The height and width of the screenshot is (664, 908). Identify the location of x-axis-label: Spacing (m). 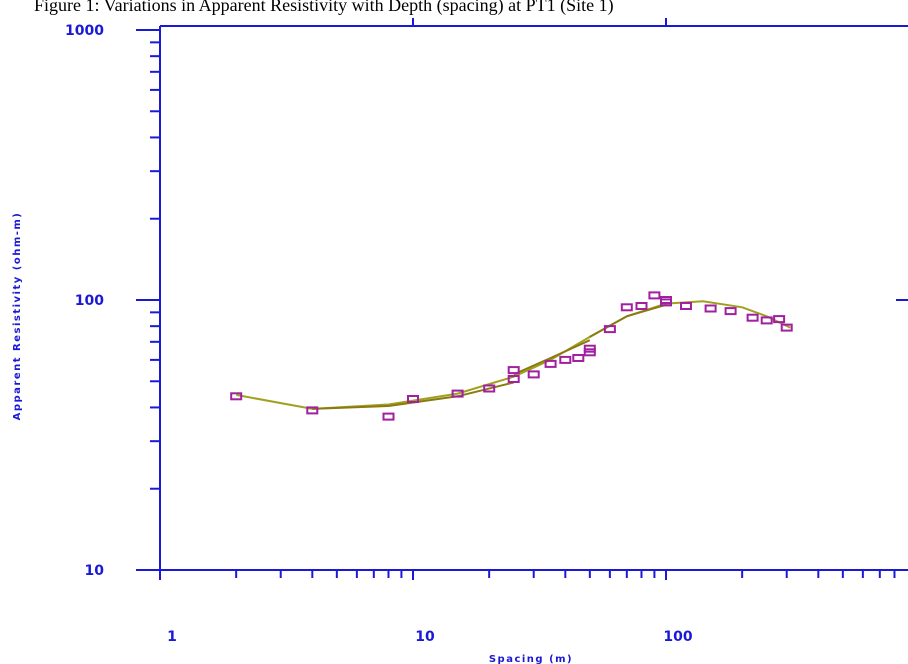
(531, 659).